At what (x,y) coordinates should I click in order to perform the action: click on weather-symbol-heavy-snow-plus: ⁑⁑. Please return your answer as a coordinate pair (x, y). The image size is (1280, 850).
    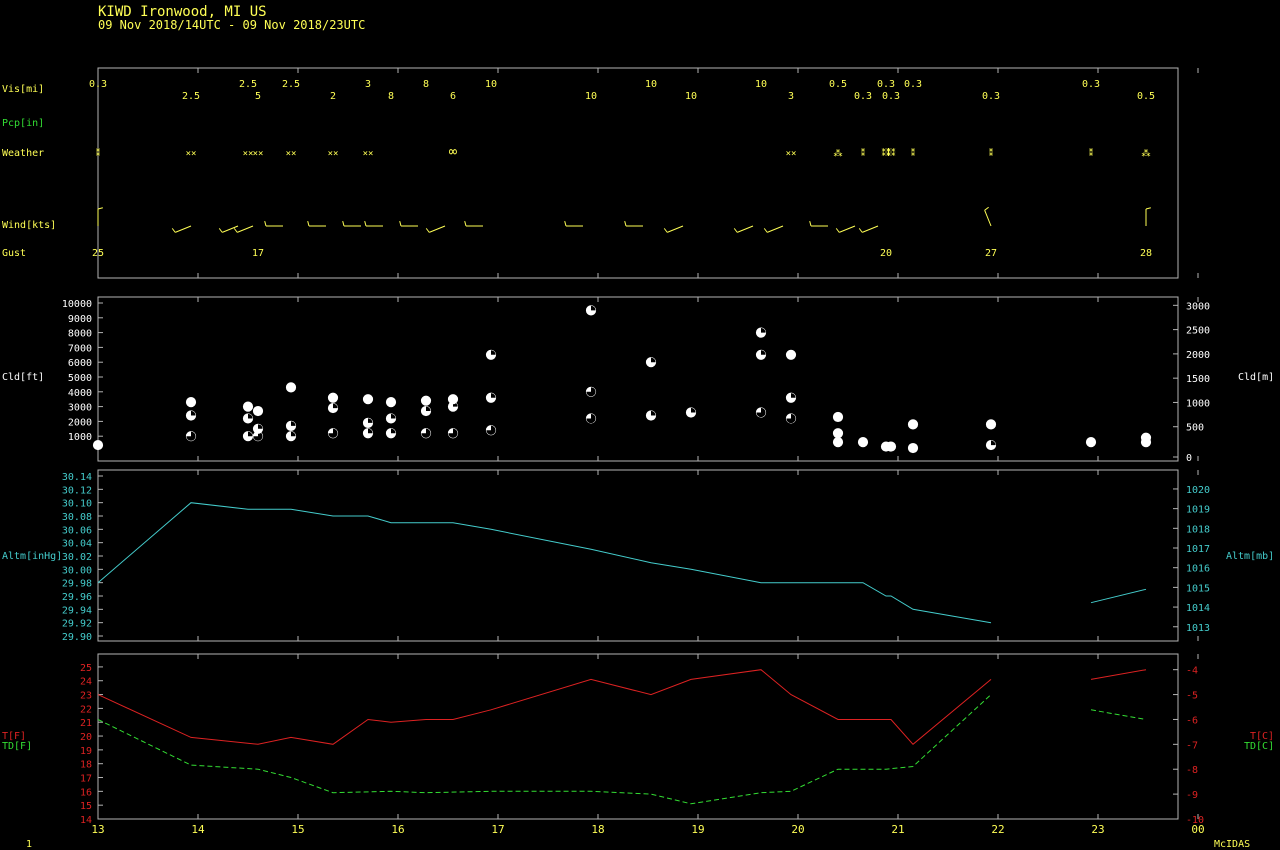
    Looking at the image, I should click on (887, 153).